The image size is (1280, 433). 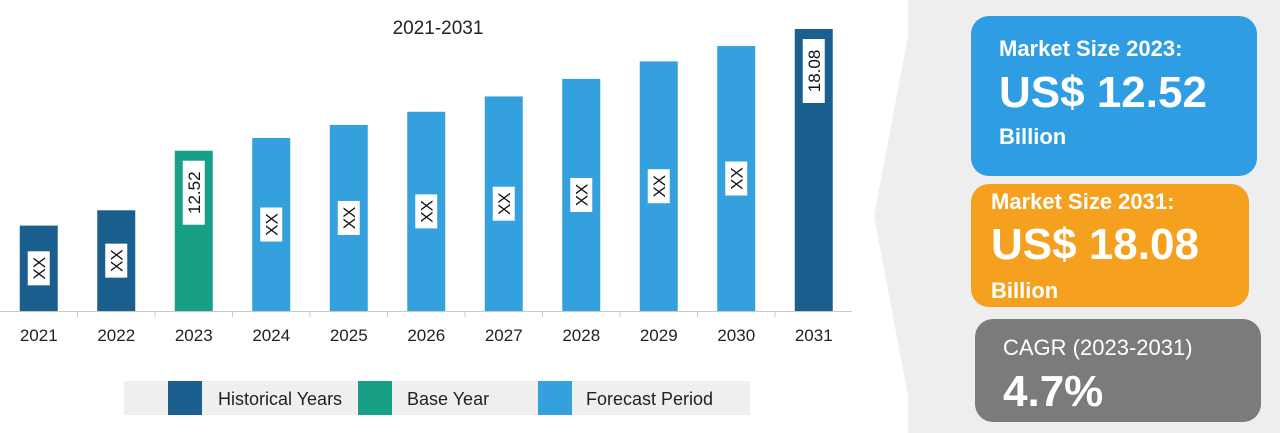 I want to click on data-label-2031: 18.08, so click(x=813, y=71).